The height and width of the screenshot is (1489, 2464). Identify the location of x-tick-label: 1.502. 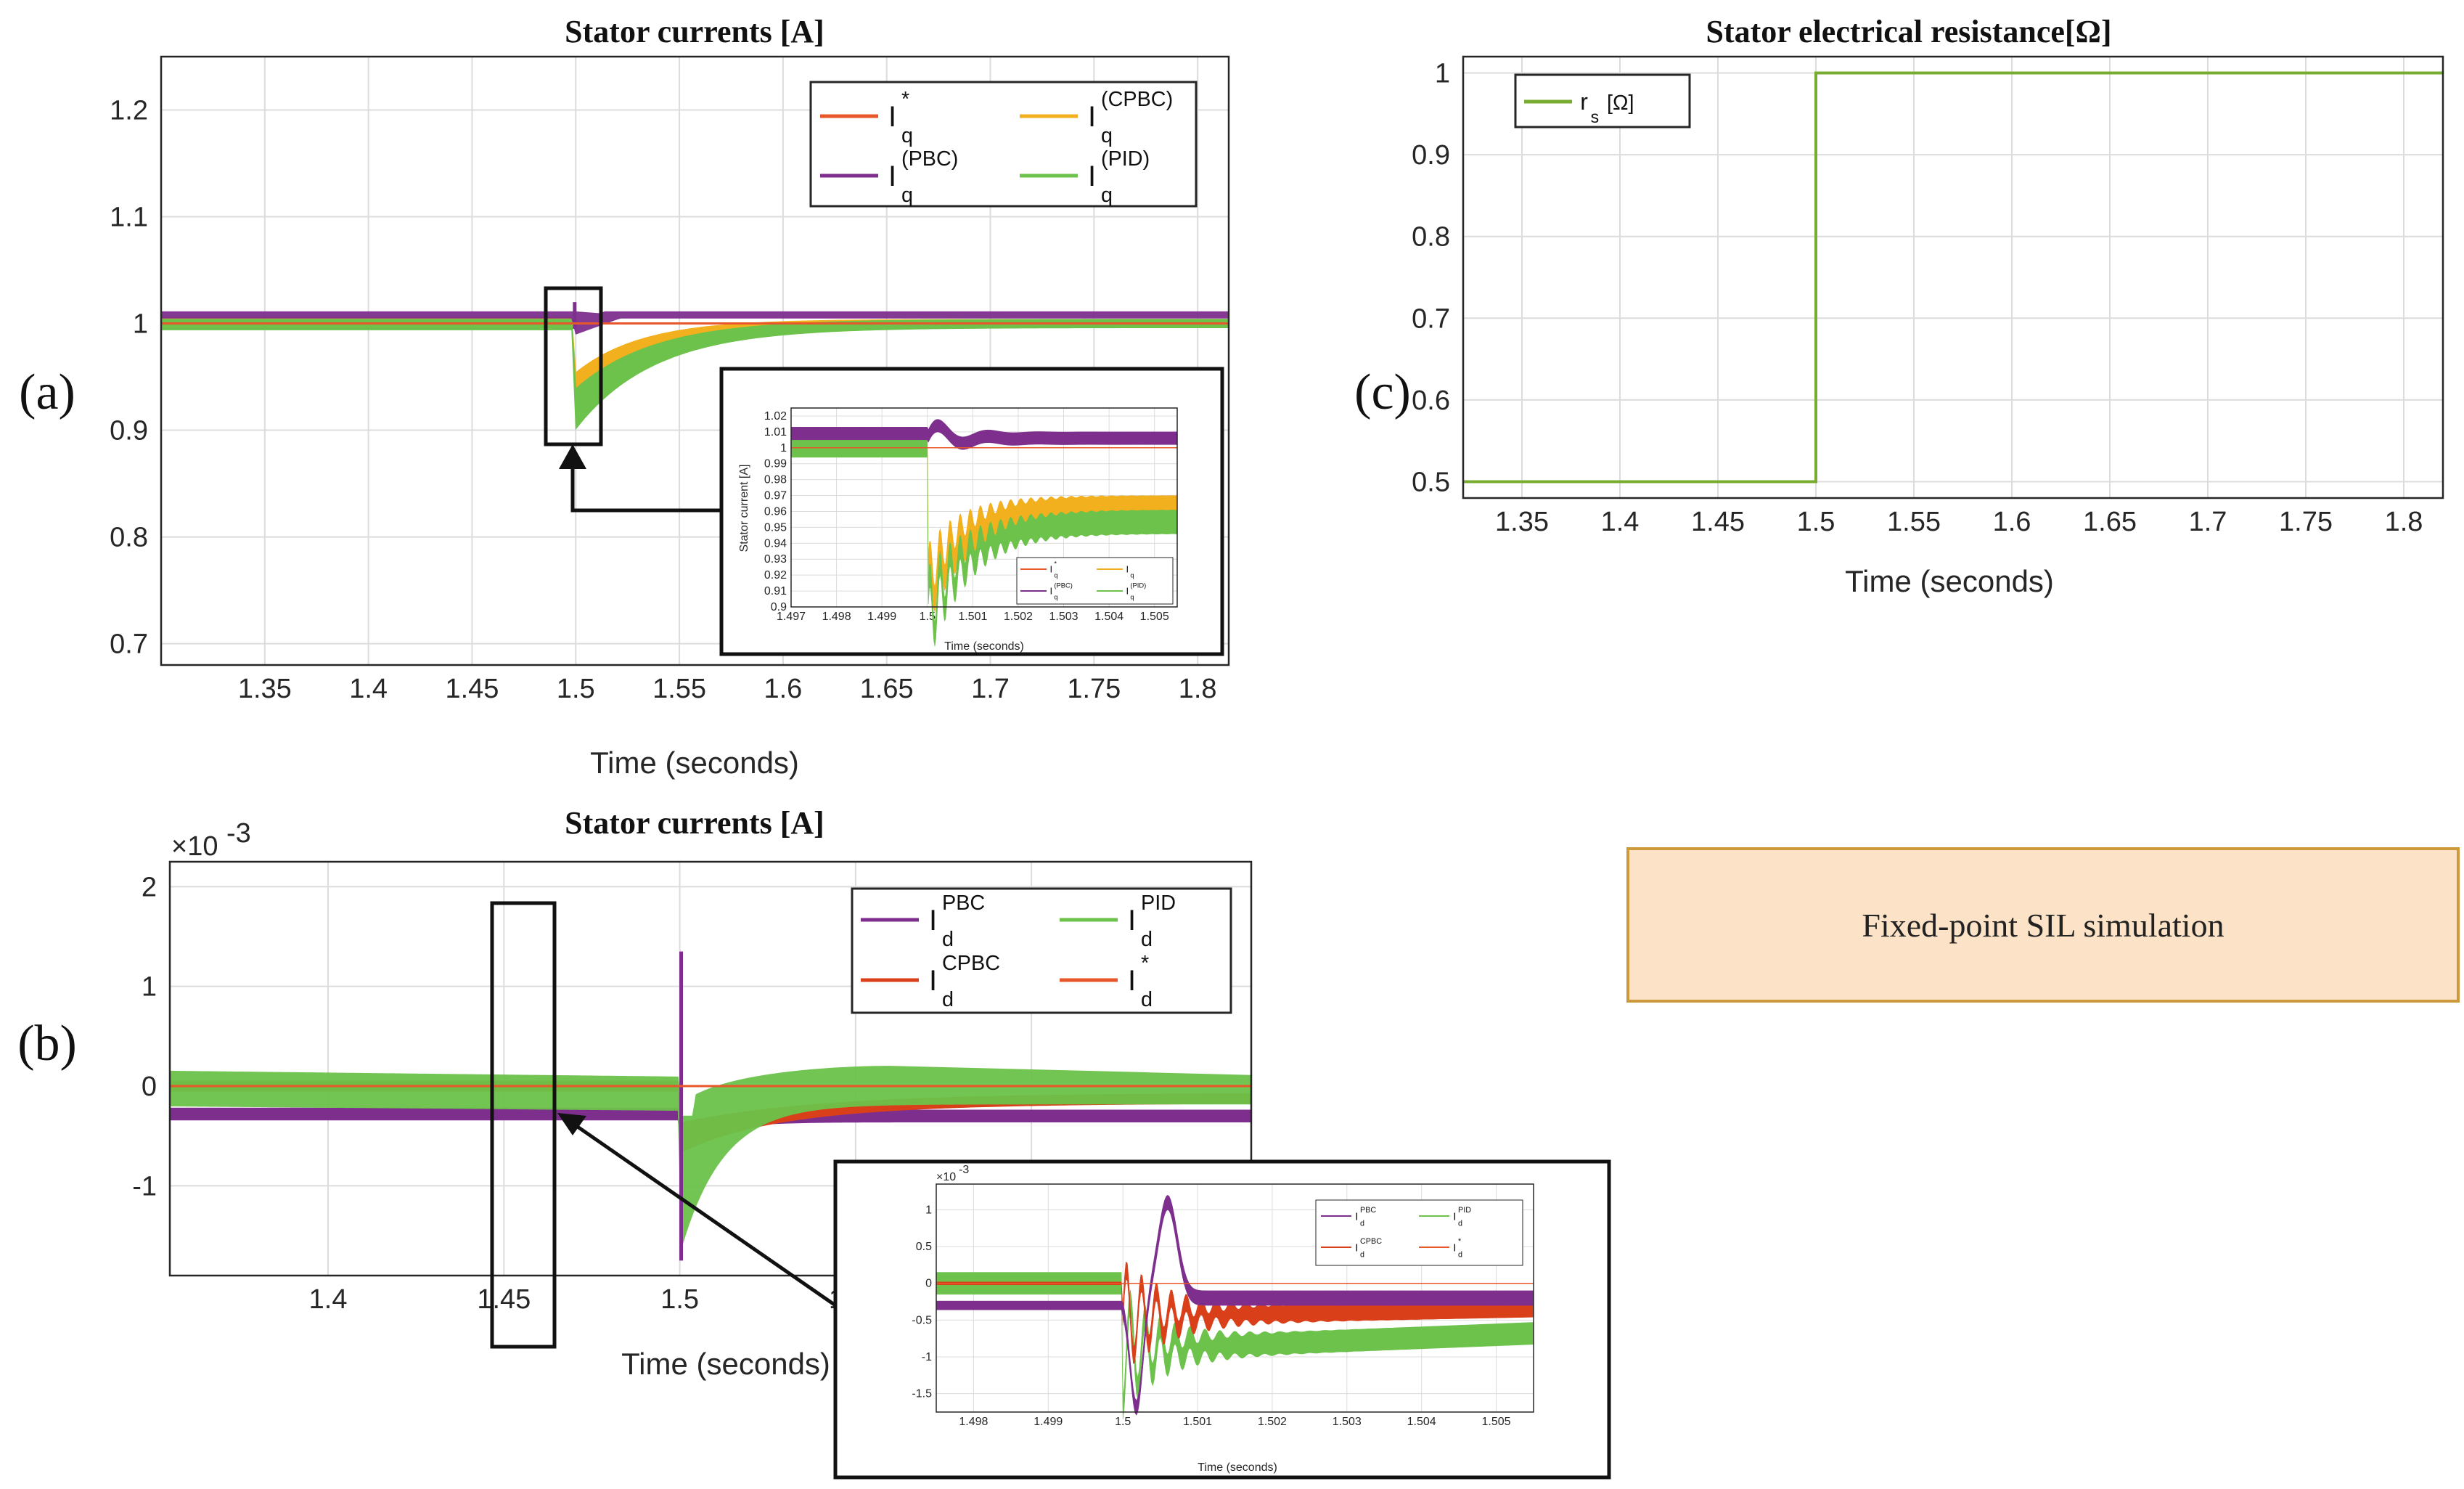
(1018, 617).